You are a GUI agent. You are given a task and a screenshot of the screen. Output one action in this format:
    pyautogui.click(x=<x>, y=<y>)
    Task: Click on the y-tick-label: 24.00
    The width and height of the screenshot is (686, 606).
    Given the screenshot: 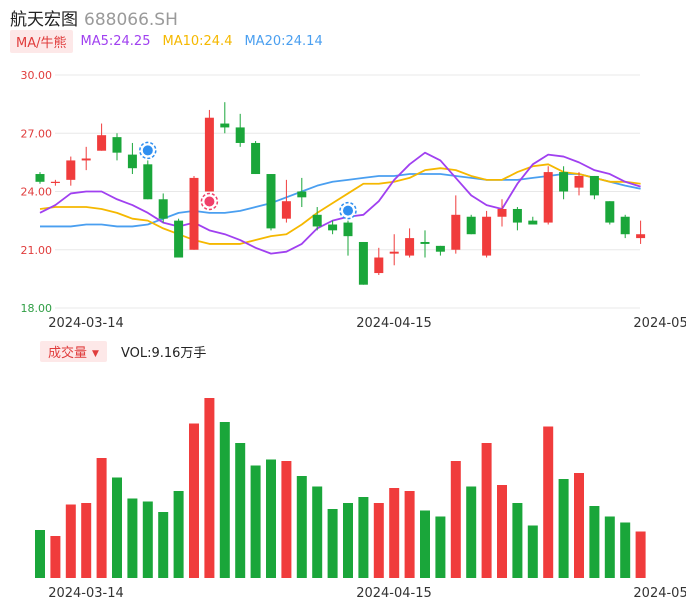 What is the action you would take?
    pyautogui.click(x=37, y=192)
    